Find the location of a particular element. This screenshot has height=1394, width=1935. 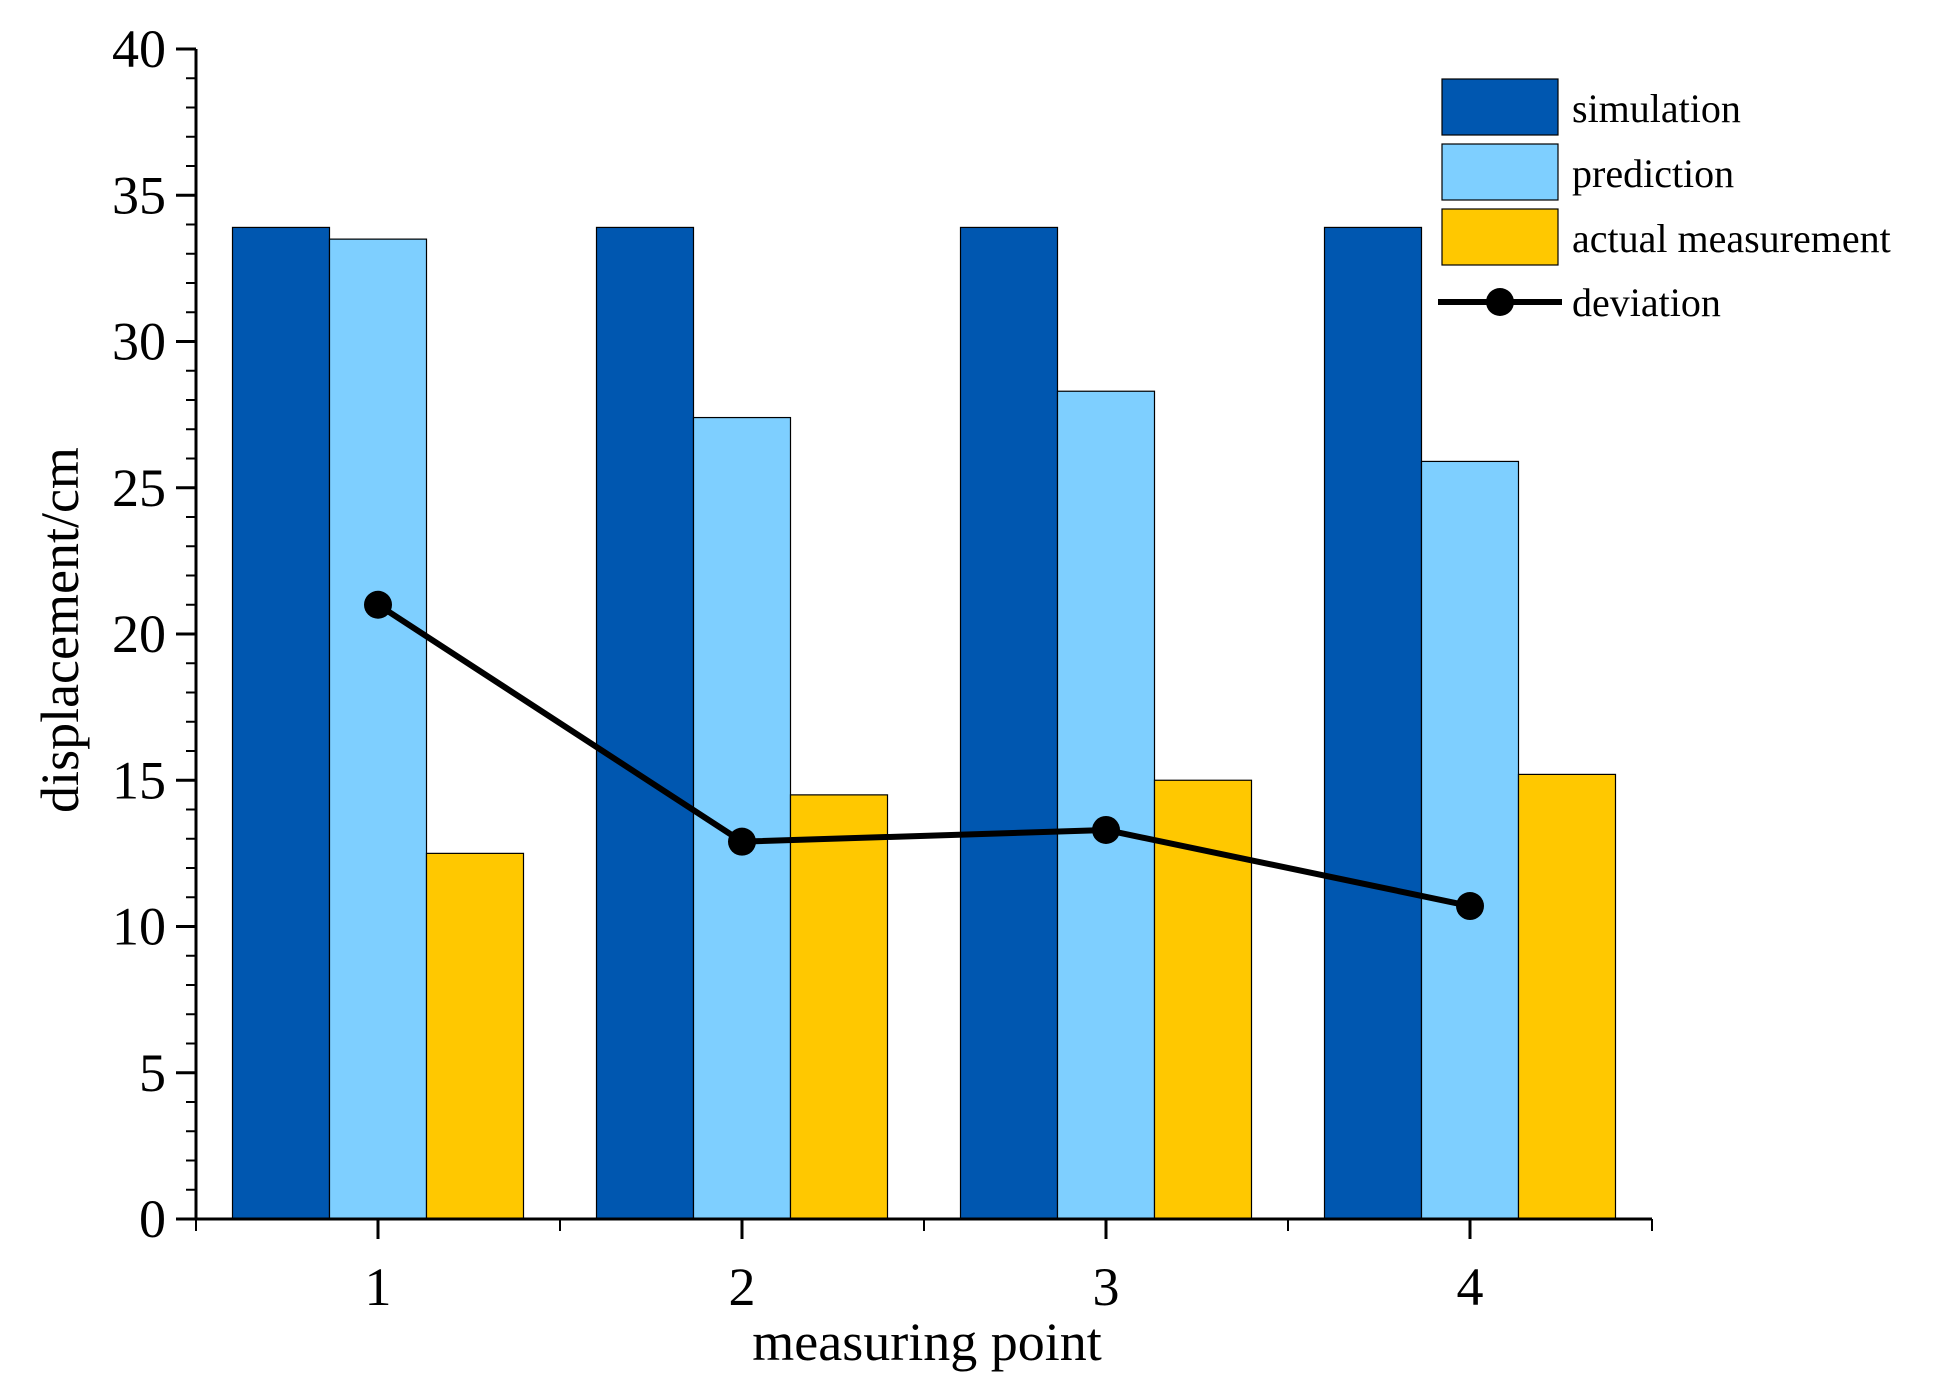

y-tick-label-0: 0 is located at coordinates (152, 1219).